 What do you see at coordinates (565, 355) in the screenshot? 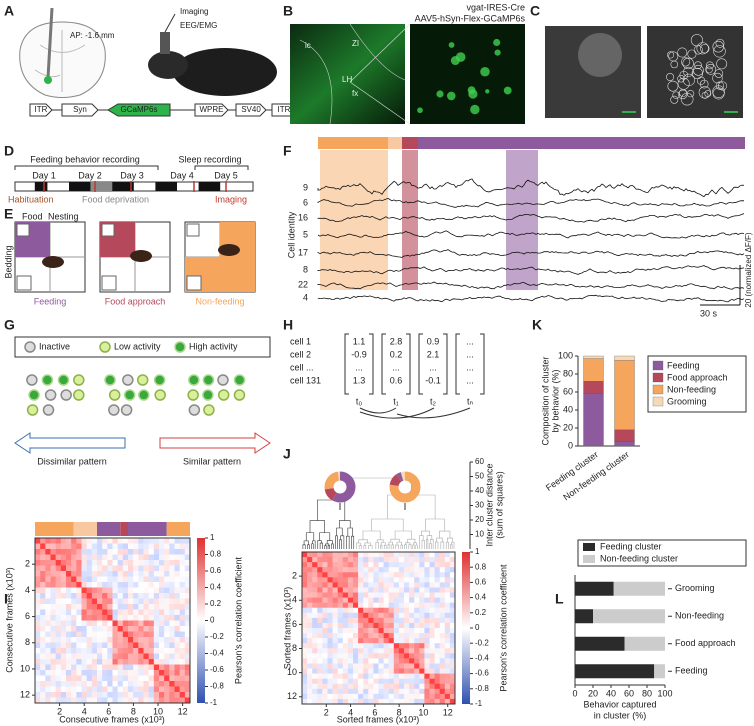
I see `label: 100` at bounding box center [565, 355].